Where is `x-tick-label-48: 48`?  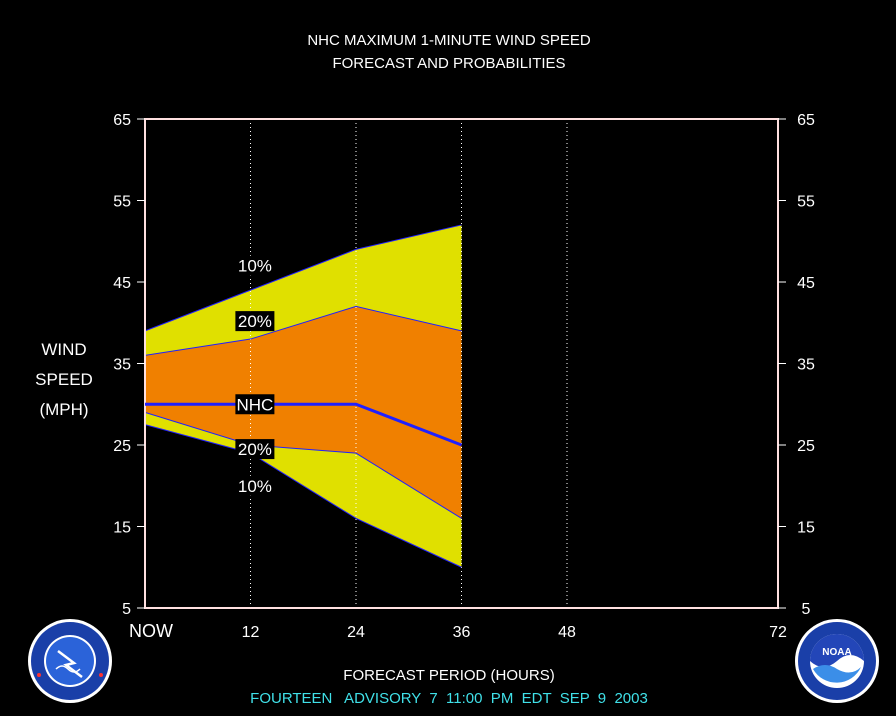
x-tick-label-48: 48 is located at coordinates (567, 632).